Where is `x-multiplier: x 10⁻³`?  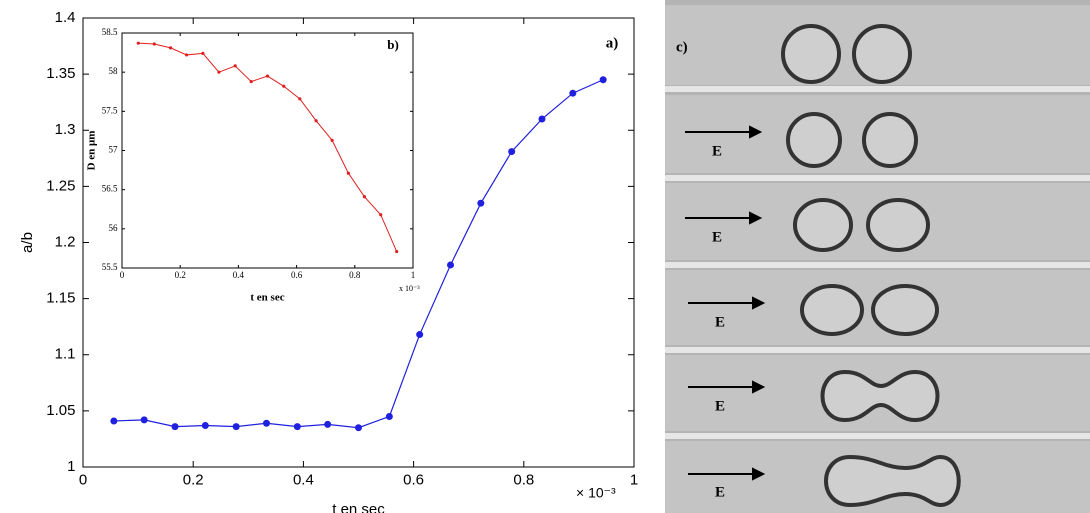
x-multiplier: x 10⁻³ is located at coordinates (409, 288).